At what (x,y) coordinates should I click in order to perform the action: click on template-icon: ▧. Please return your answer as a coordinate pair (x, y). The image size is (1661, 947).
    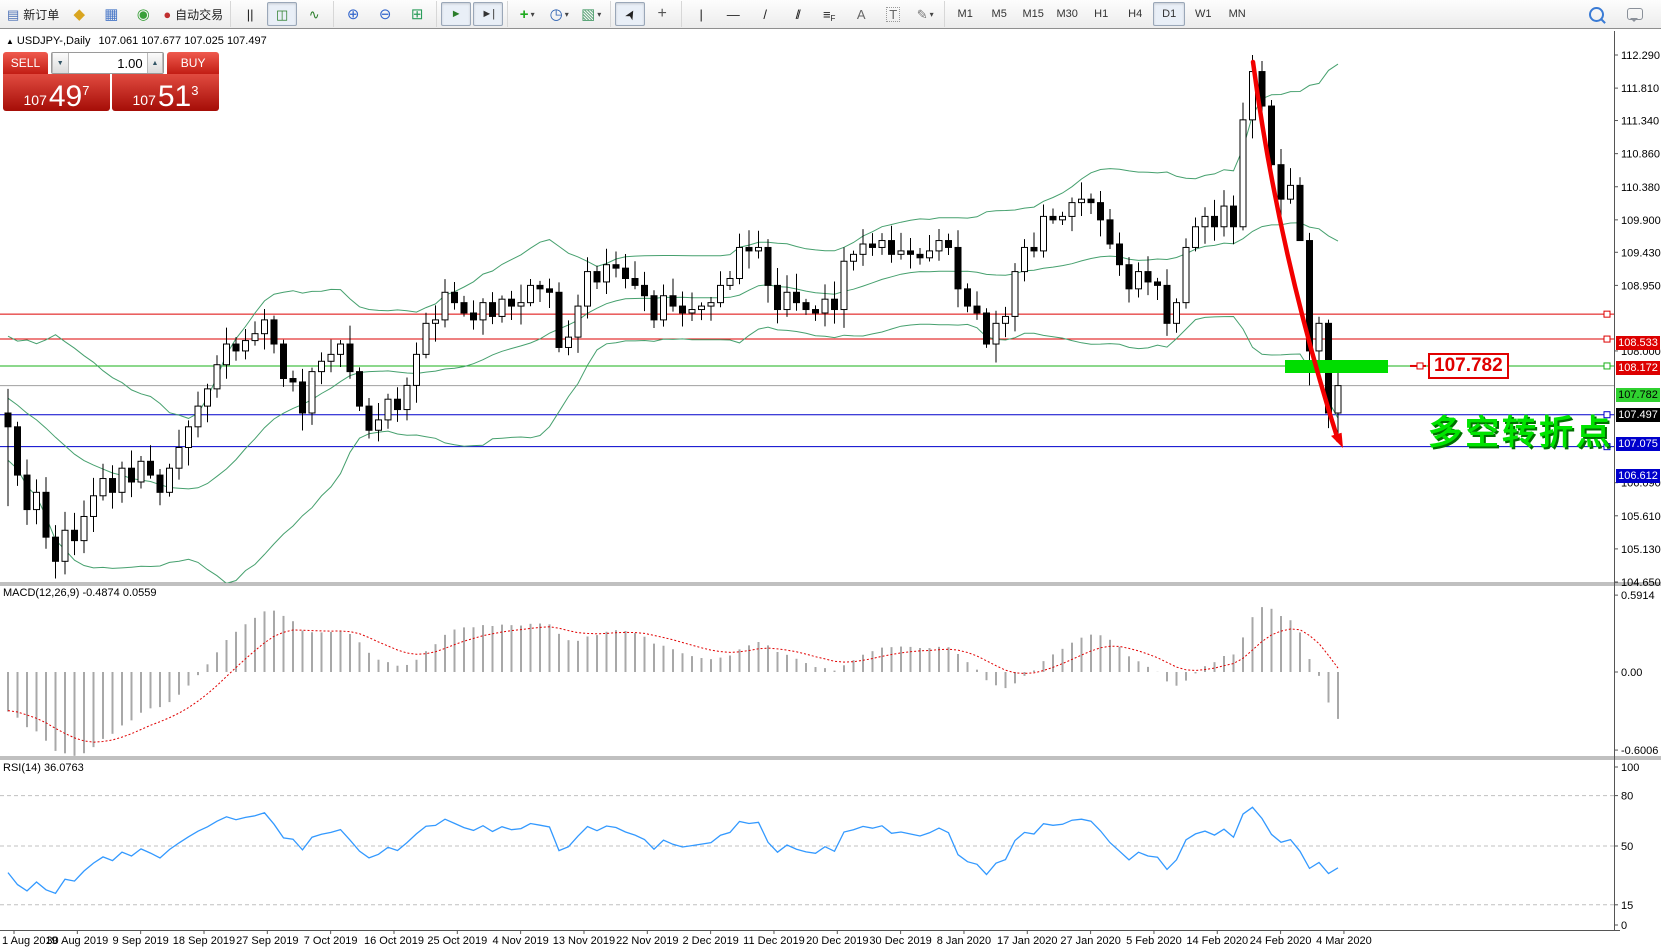
    Looking at the image, I should click on (588, 14).